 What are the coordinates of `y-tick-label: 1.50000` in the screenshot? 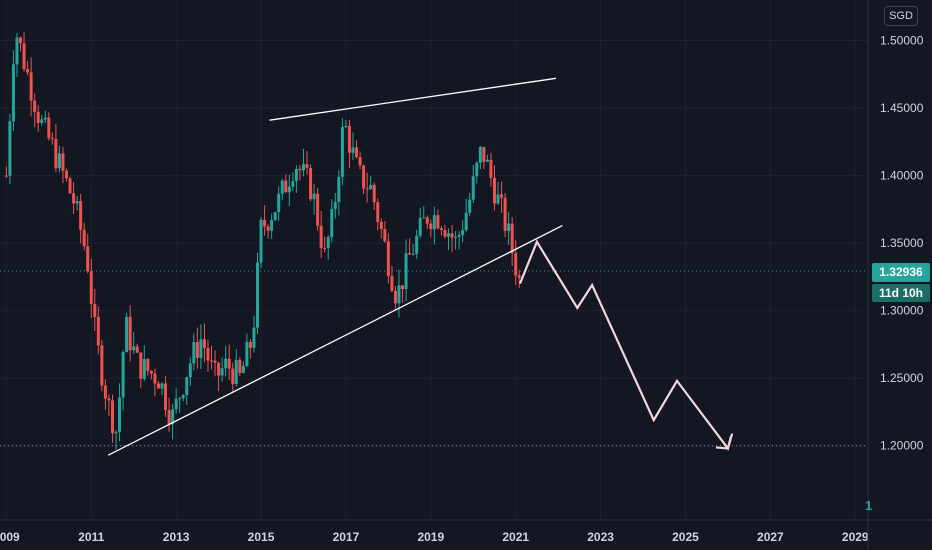 It's located at (902, 41).